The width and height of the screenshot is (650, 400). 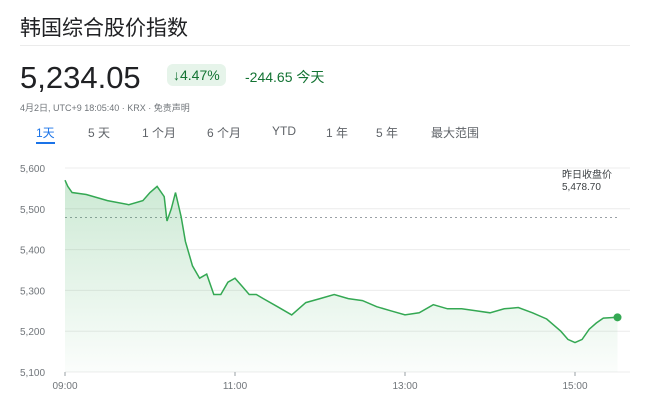 What do you see at coordinates (284, 131) in the screenshot?
I see `tab-ytd: YTD` at bounding box center [284, 131].